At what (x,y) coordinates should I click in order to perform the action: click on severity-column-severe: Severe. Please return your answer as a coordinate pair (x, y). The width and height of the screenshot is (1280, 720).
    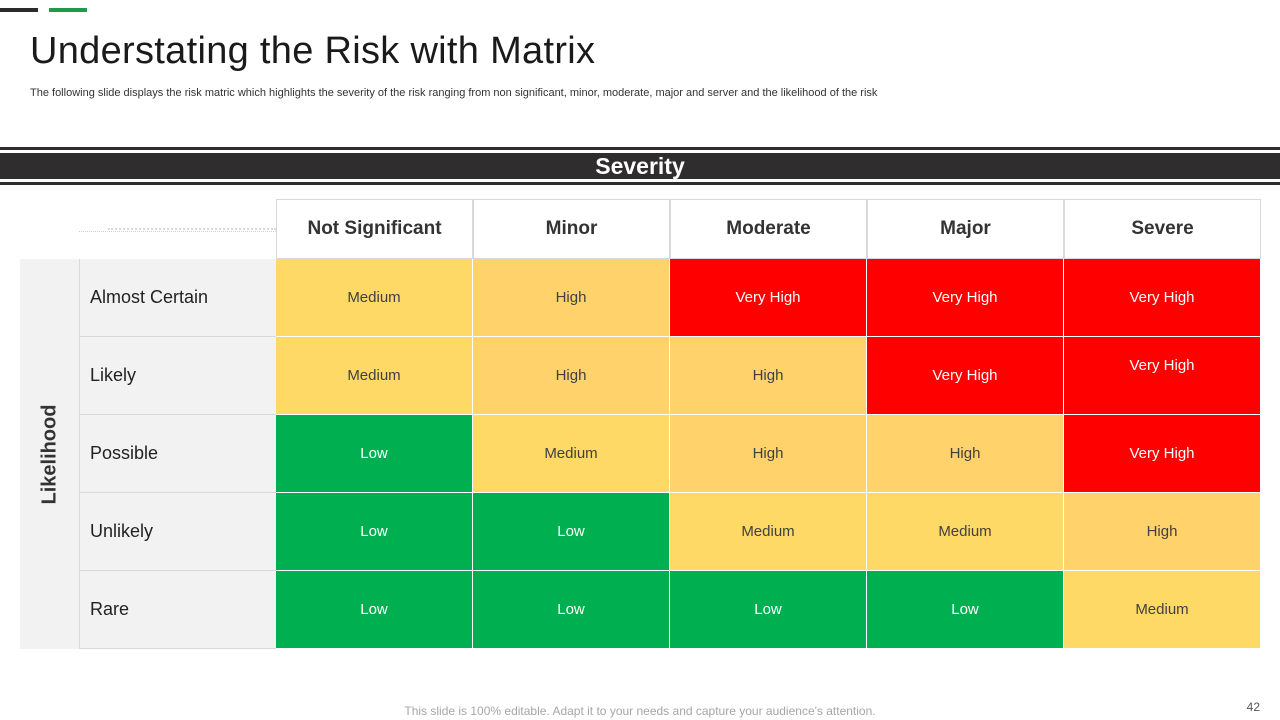
    Looking at the image, I should click on (1162, 229).